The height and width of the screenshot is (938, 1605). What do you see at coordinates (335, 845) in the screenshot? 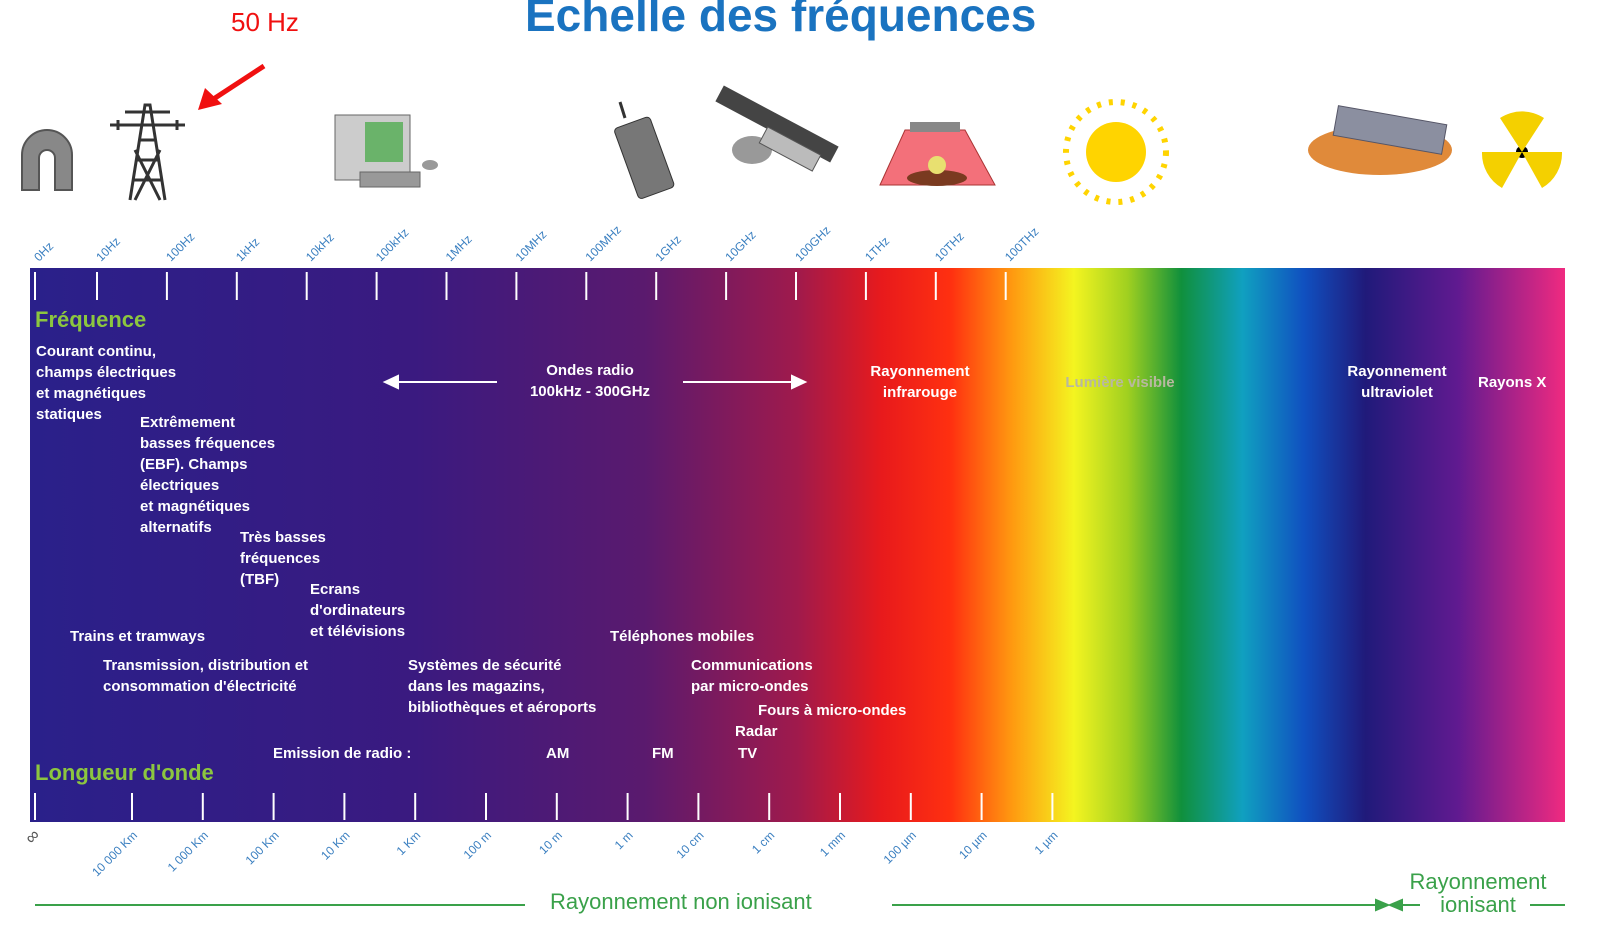
I see `wavelength-tick-label: 10 Km` at bounding box center [335, 845].